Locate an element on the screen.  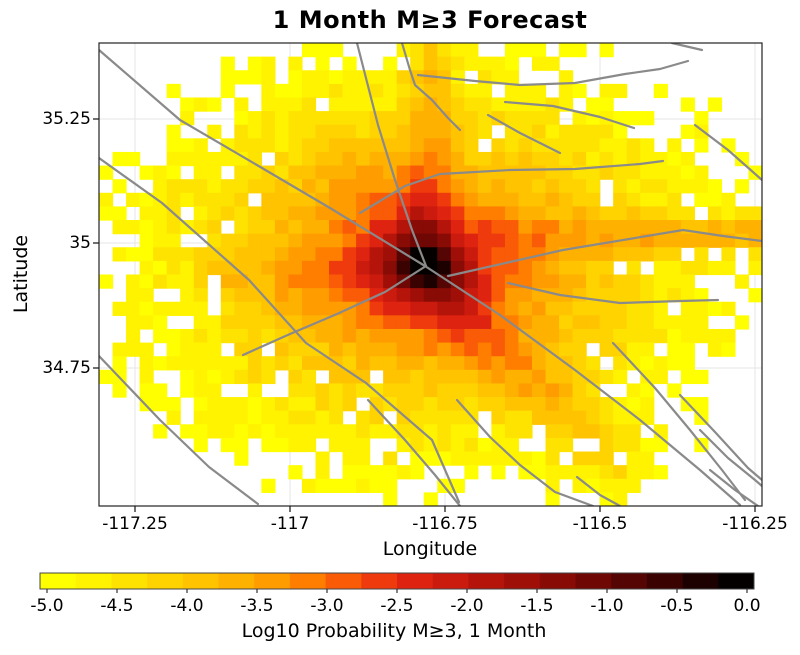
colorbar is located at coordinates (397, 582).